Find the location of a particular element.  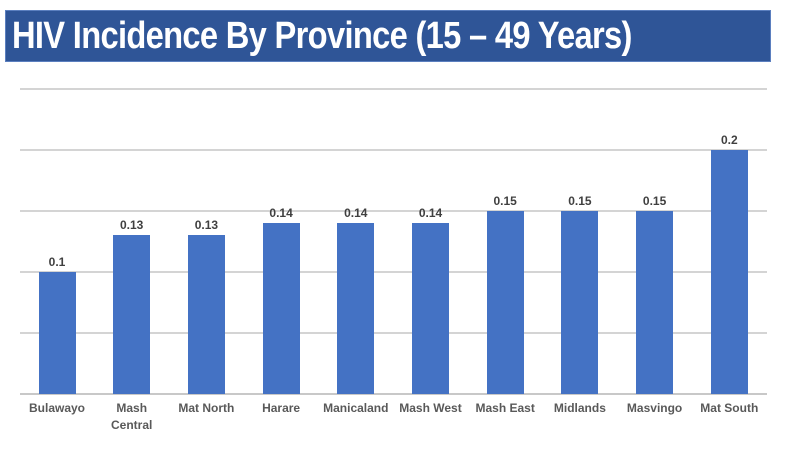

x-axis-category-label: Mat North is located at coordinates (206, 408).